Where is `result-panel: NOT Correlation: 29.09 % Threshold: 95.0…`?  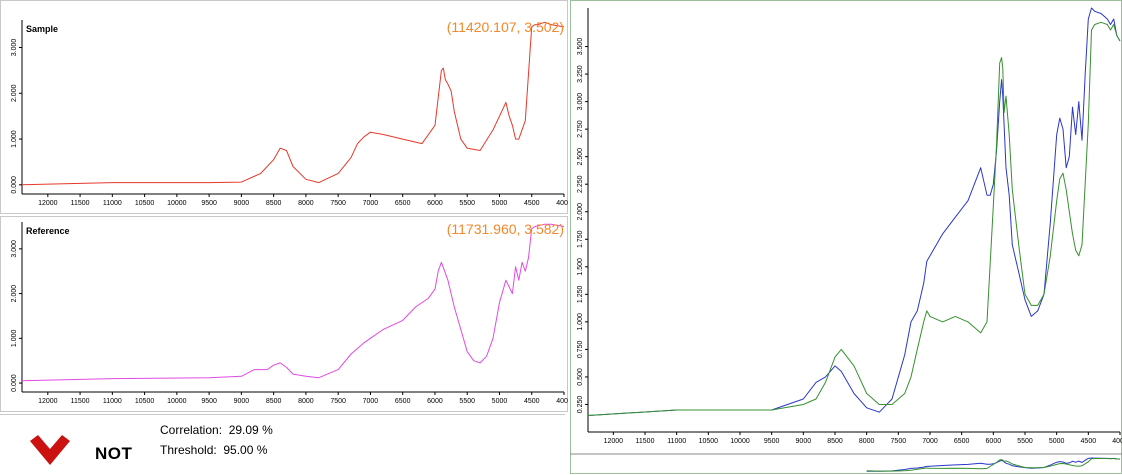
result-panel: NOT Correlation: 29.09 % Threshold: 95.0… is located at coordinates (282, 444).